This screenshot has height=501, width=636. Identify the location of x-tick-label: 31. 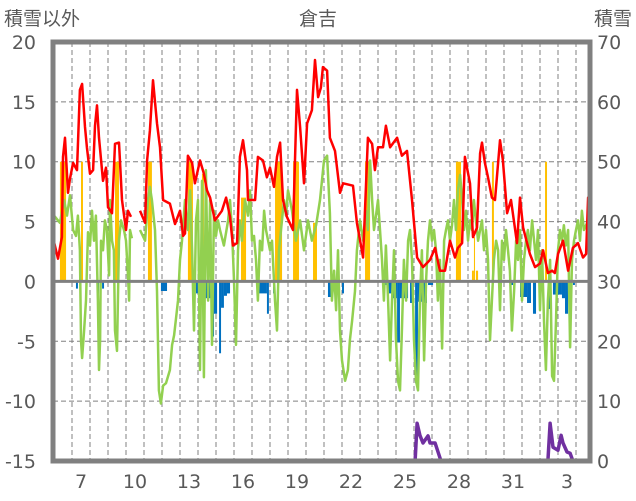
(513, 482).